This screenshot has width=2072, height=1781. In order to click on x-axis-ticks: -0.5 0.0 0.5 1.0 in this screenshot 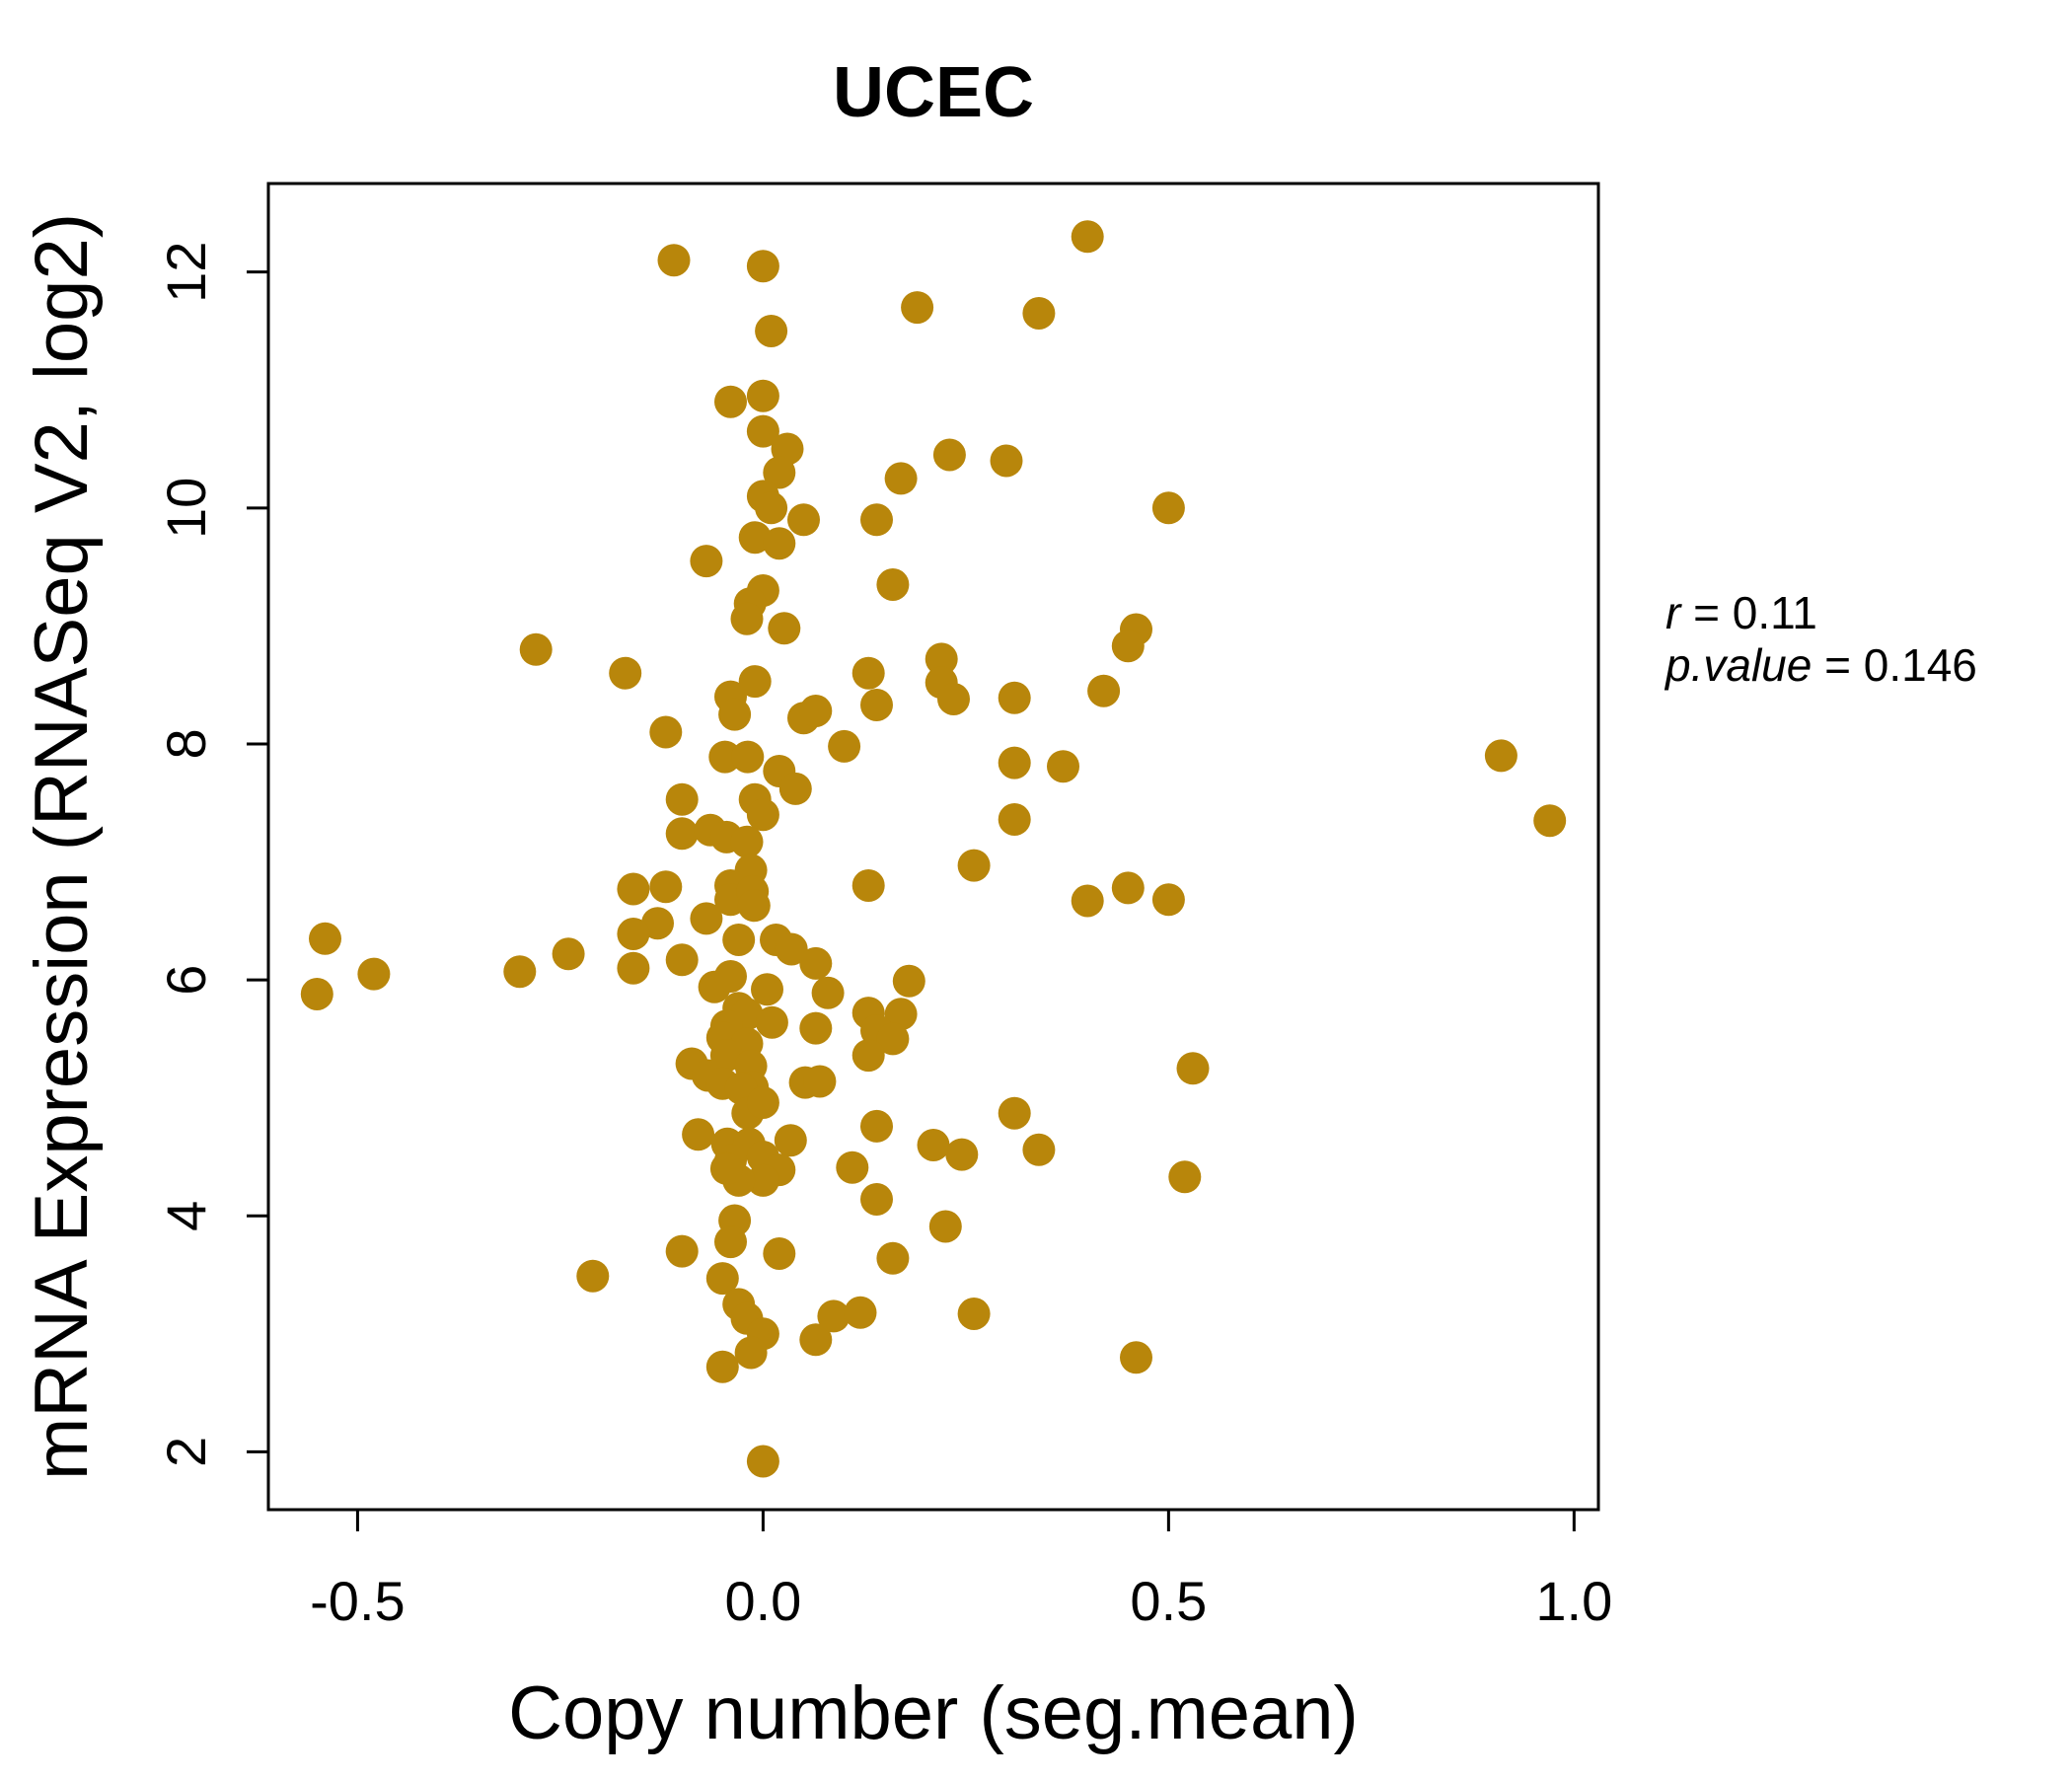, I will do `click(961, 1571)`.